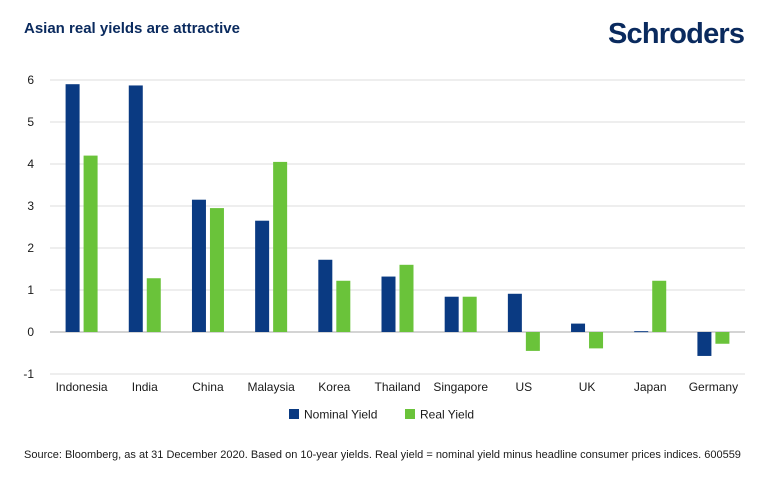 The height and width of the screenshot is (481, 770). I want to click on y-tick-label: 0, so click(30, 332).